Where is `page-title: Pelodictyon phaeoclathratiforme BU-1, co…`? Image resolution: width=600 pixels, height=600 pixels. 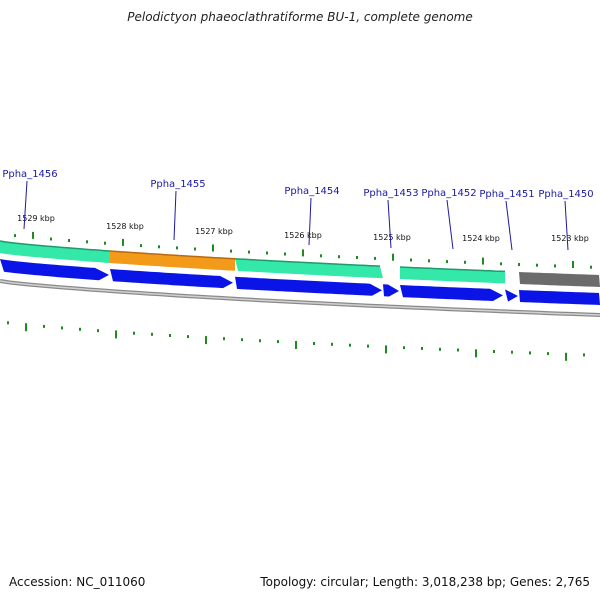 page-title: Pelodictyon phaeoclathratiforme BU-1, co… is located at coordinates (300, 17).